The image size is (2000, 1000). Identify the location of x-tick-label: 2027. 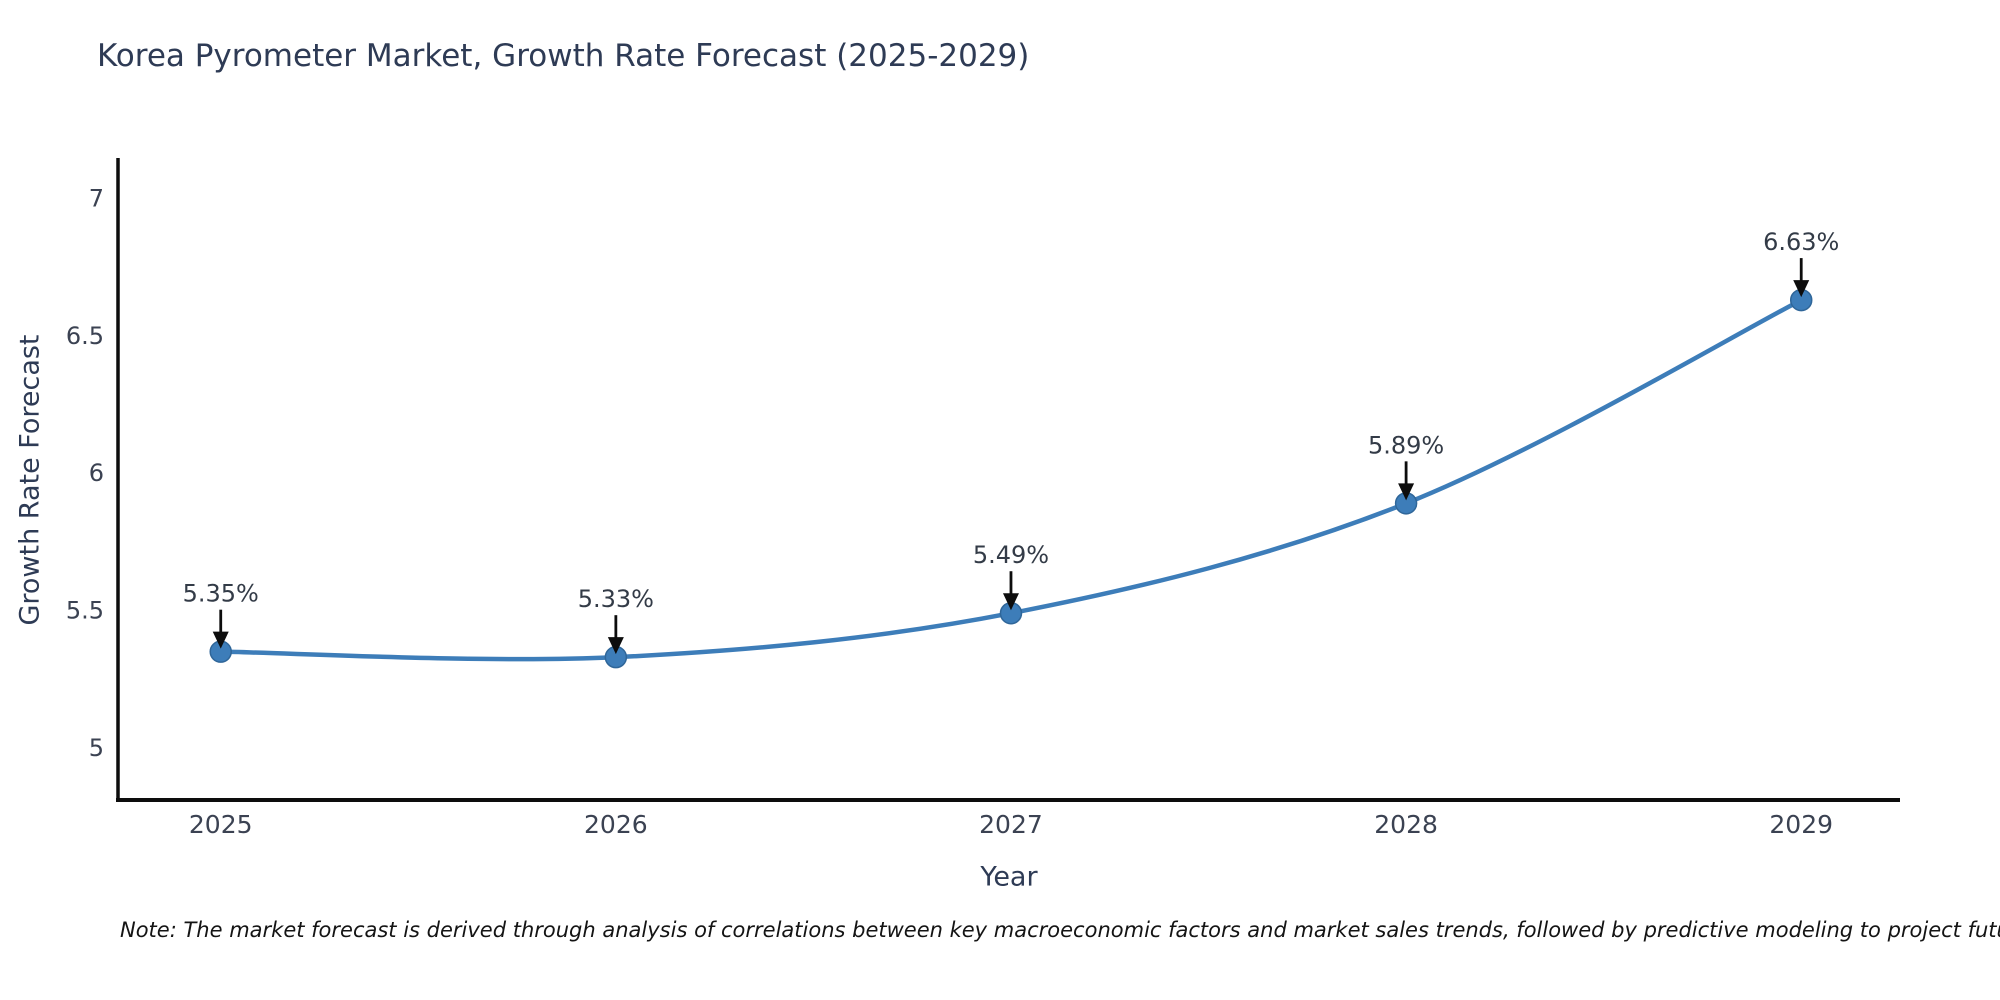
(1011, 824).